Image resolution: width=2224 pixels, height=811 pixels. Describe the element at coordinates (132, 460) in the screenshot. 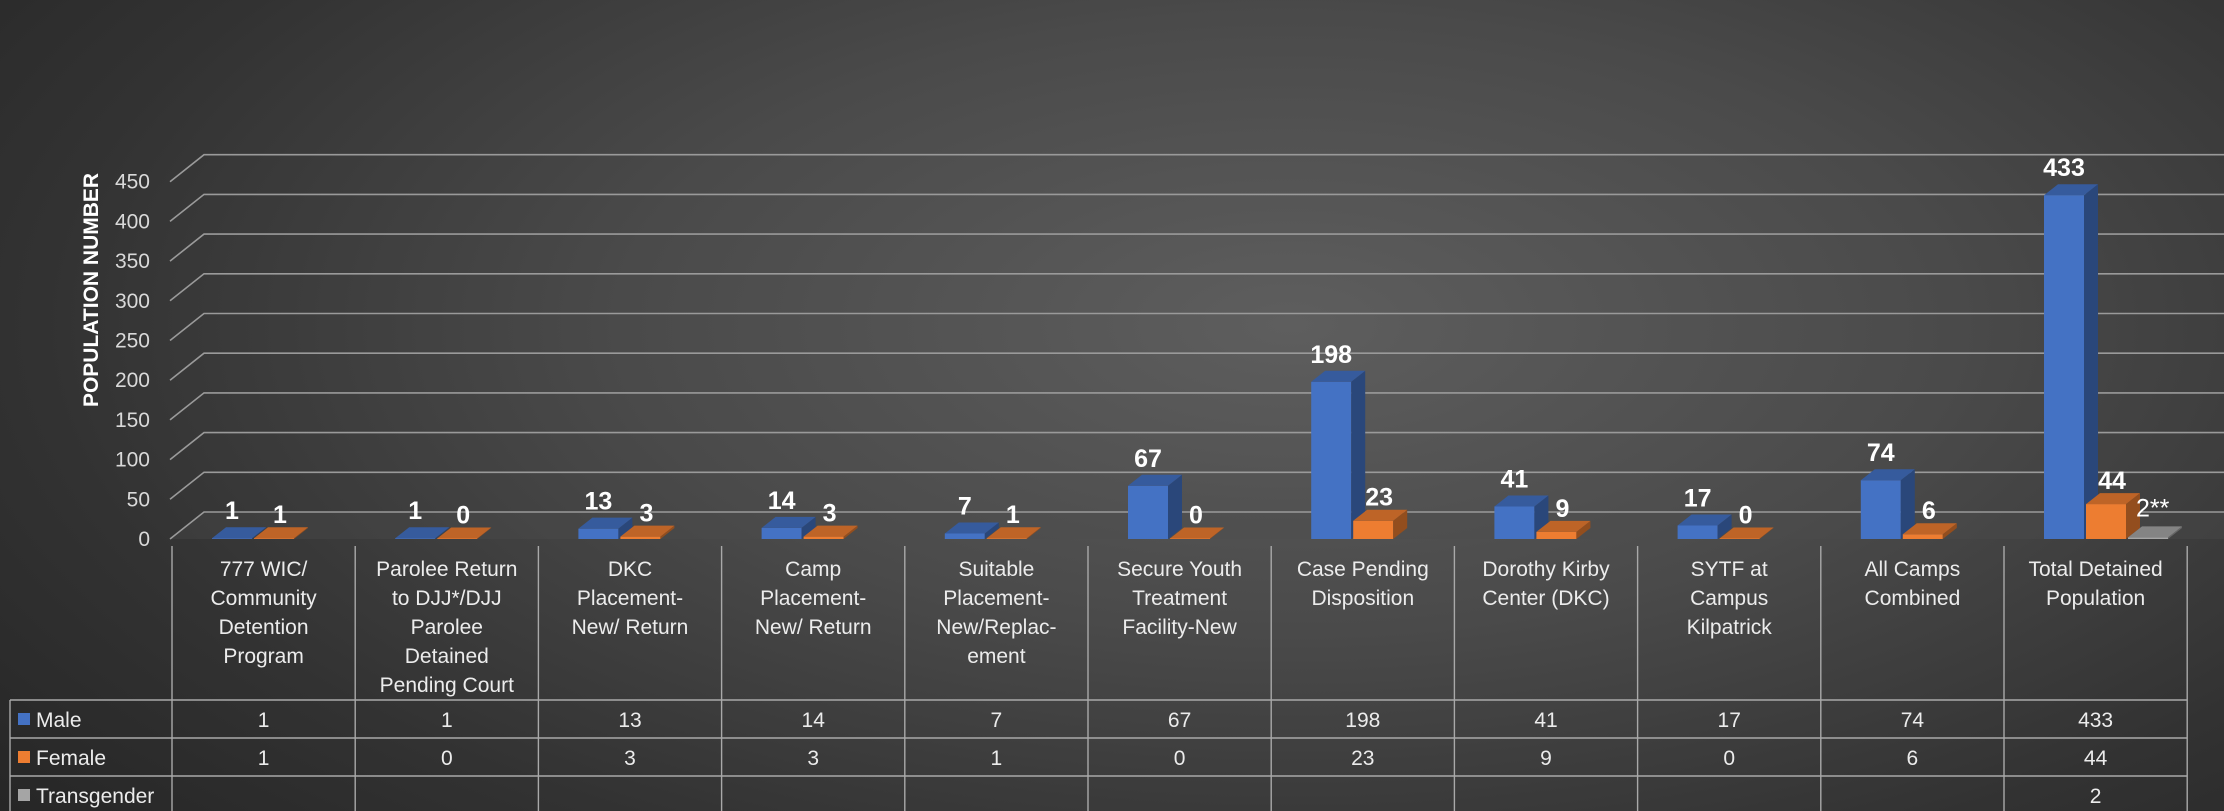

I see `y-tick-label: 100` at that location.